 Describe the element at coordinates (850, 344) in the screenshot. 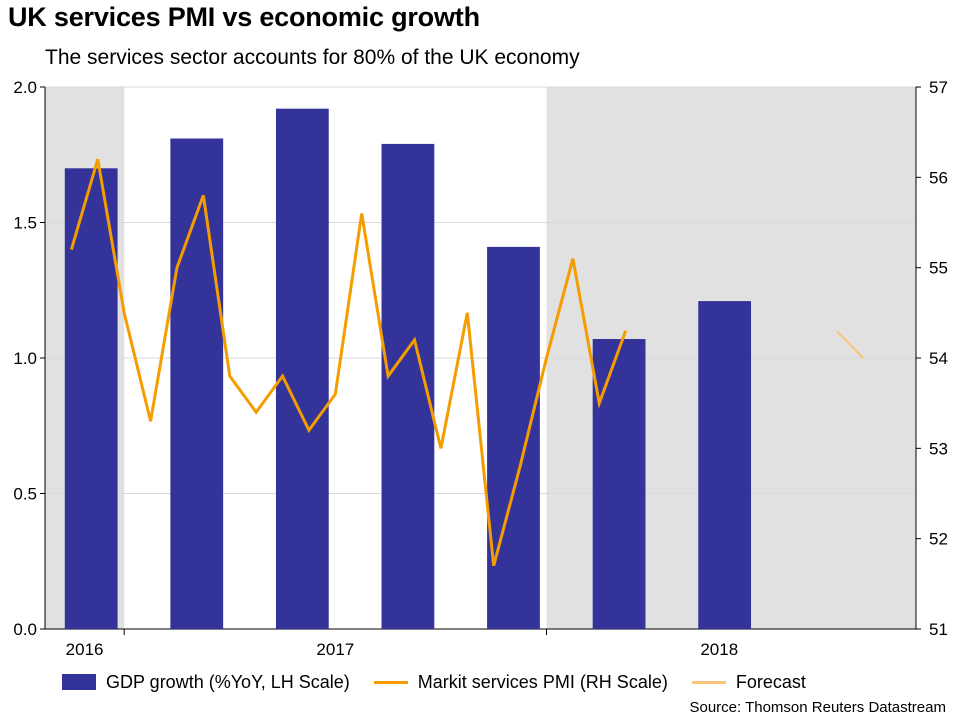

I see `forecast-line` at that location.